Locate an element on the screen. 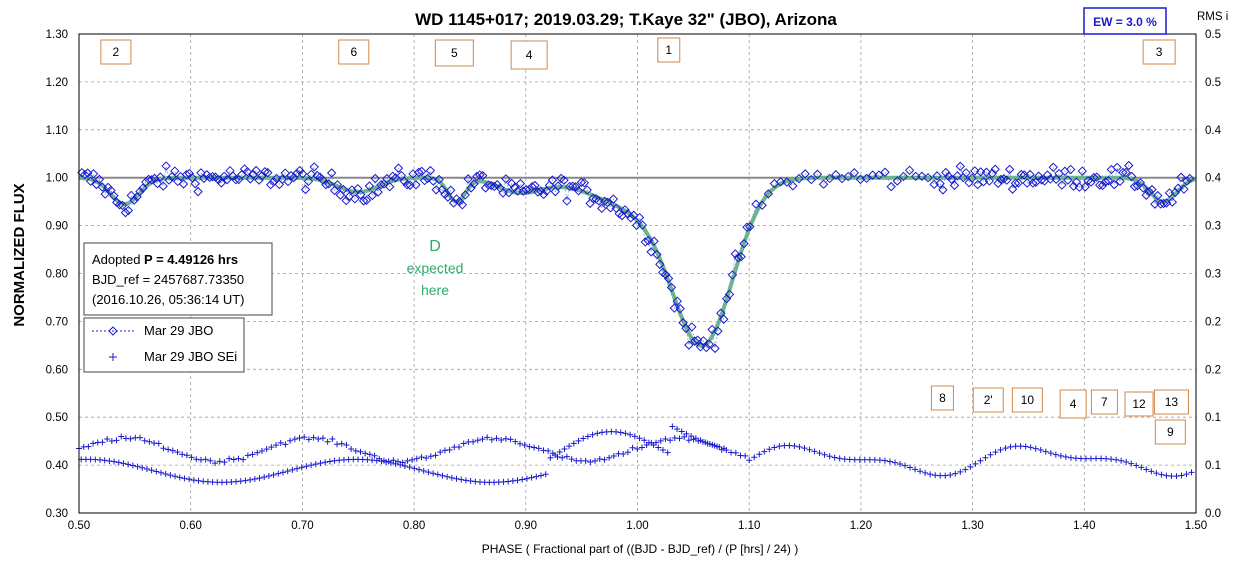 The image size is (1236, 561). y-axis-label: NORMALIZED FLUX is located at coordinates (19, 254).